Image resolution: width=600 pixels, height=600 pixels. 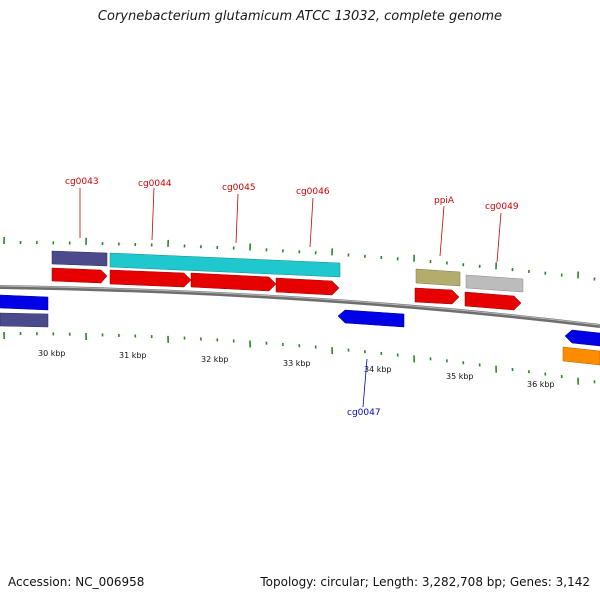 What do you see at coordinates (502, 207) in the screenshot?
I see `gene-label-cg0049: cg0049` at bounding box center [502, 207].